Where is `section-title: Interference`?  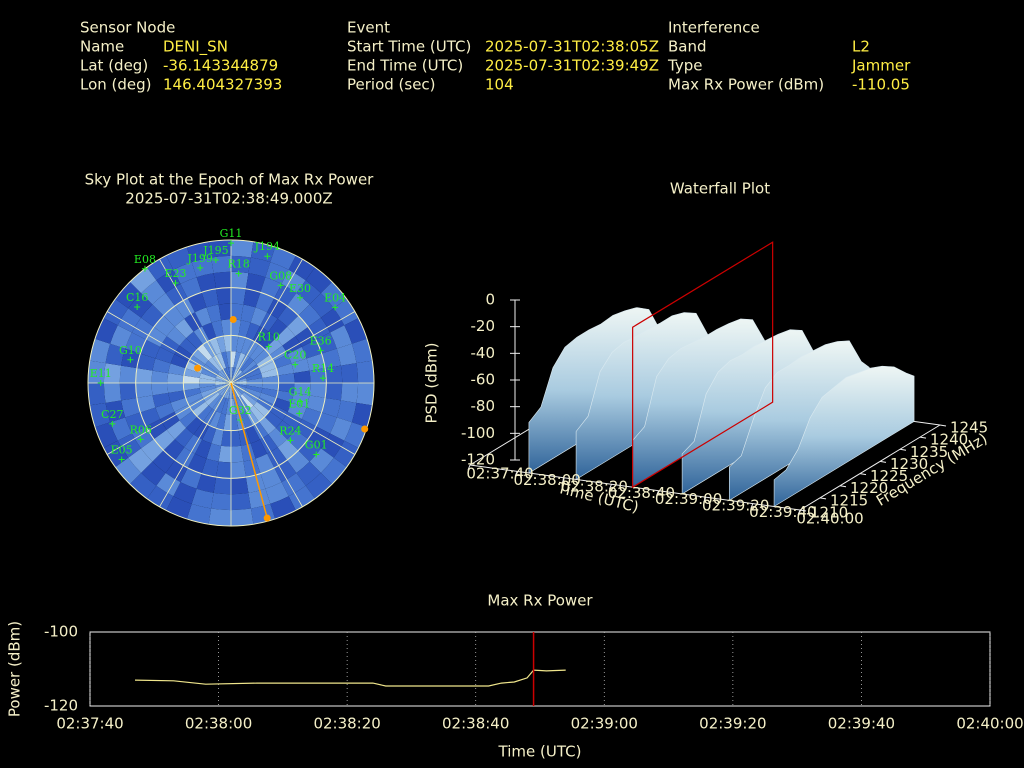
section-title: Interference is located at coordinates (714, 28).